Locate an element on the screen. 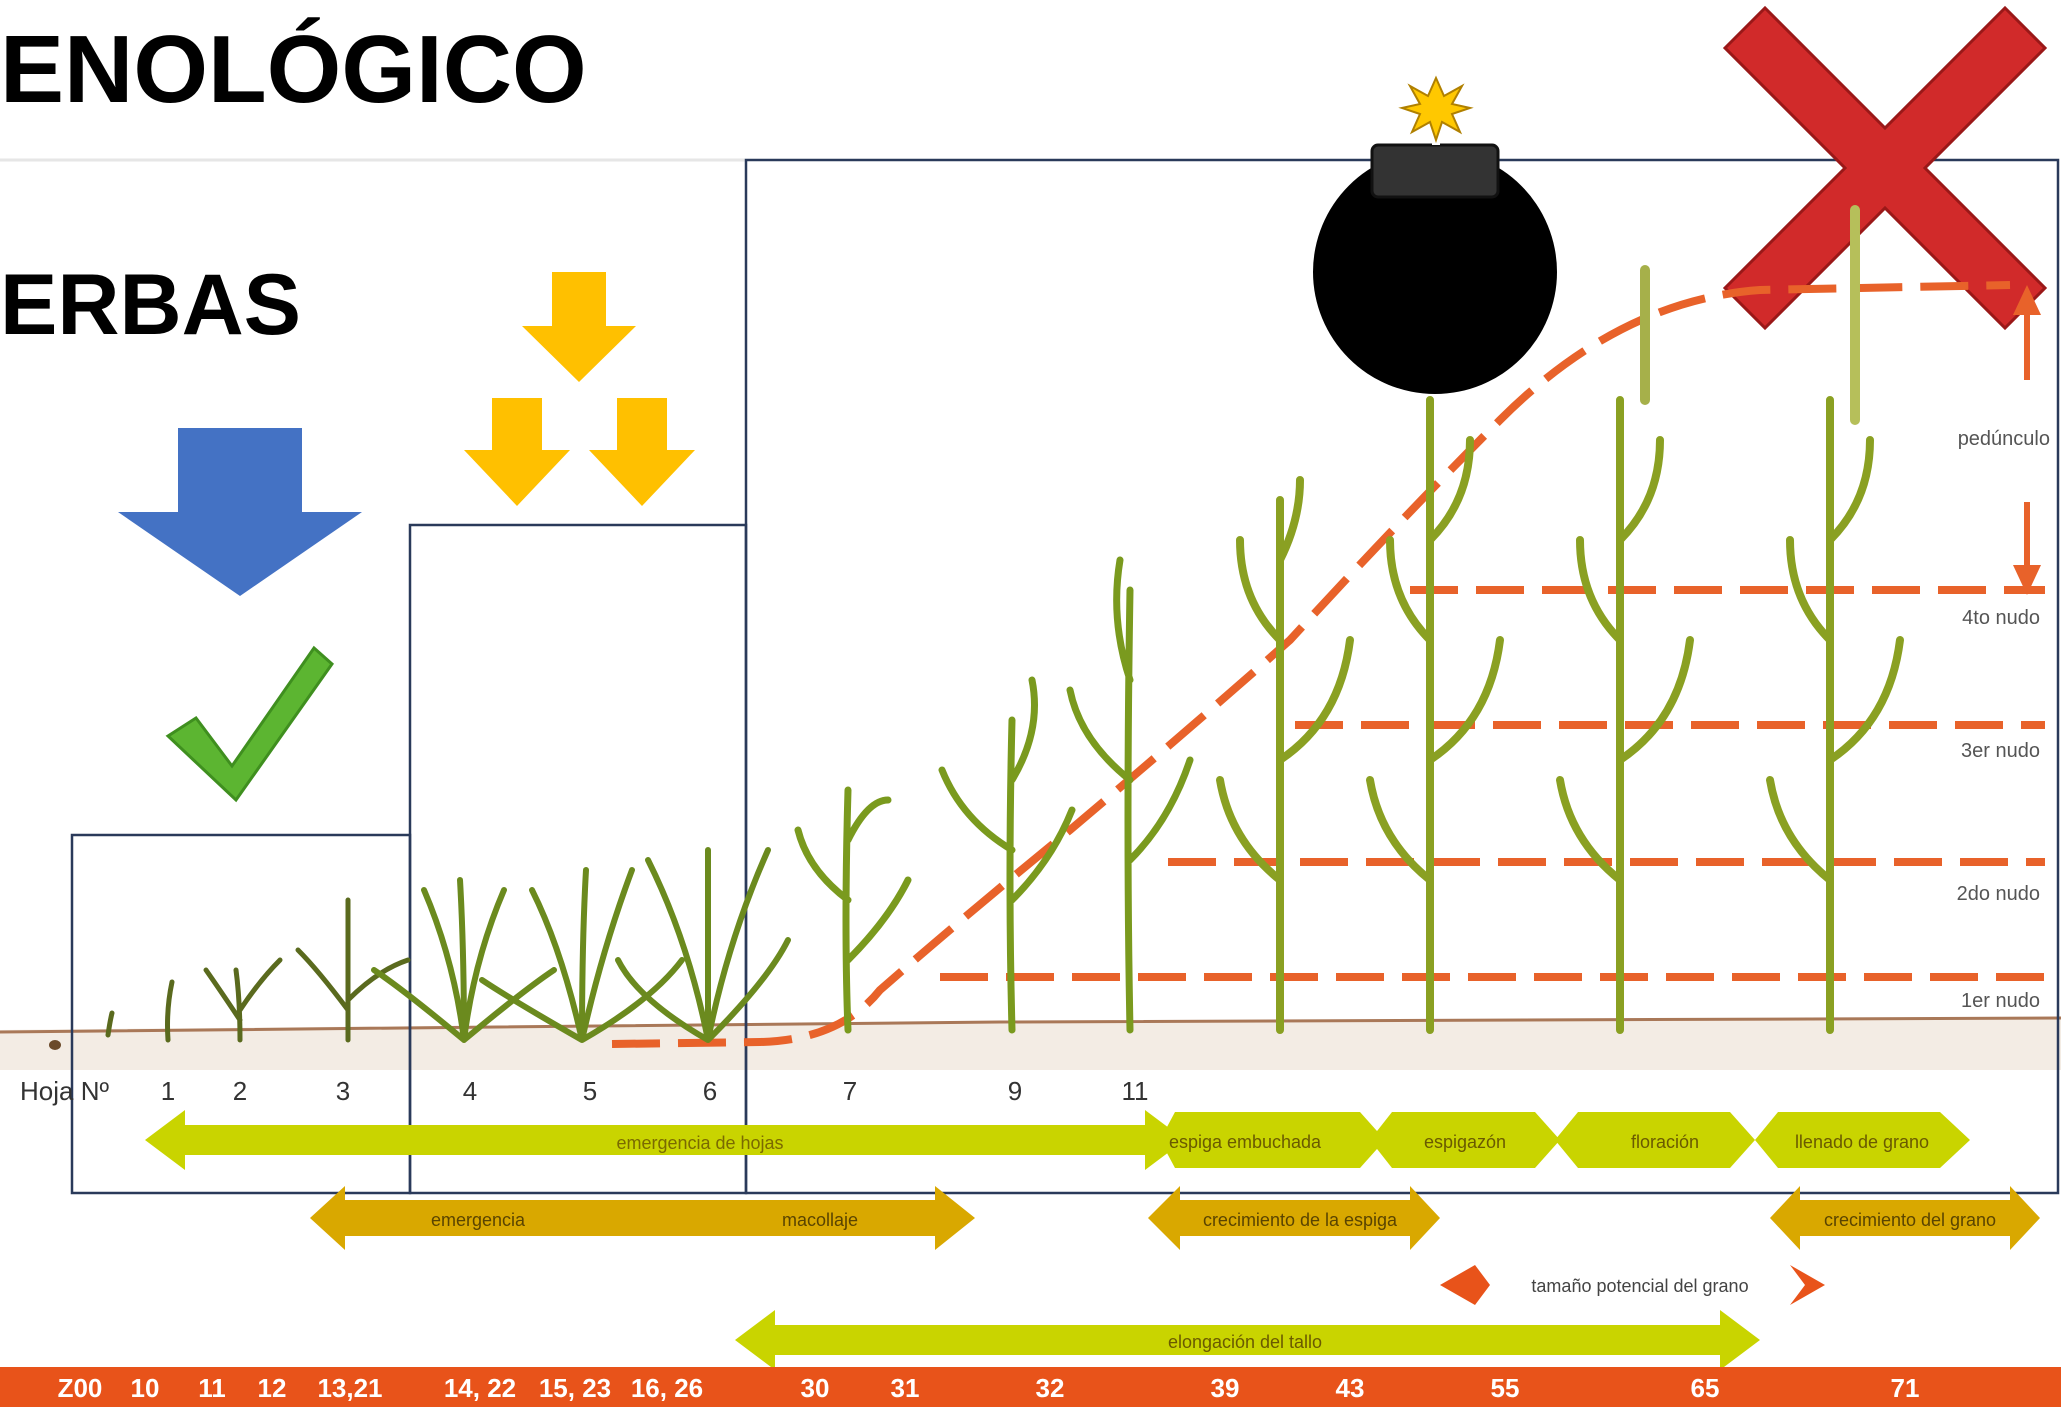 The height and width of the screenshot is (1407, 2061). svg-text: espigazón is located at coordinates (1465, 1142).